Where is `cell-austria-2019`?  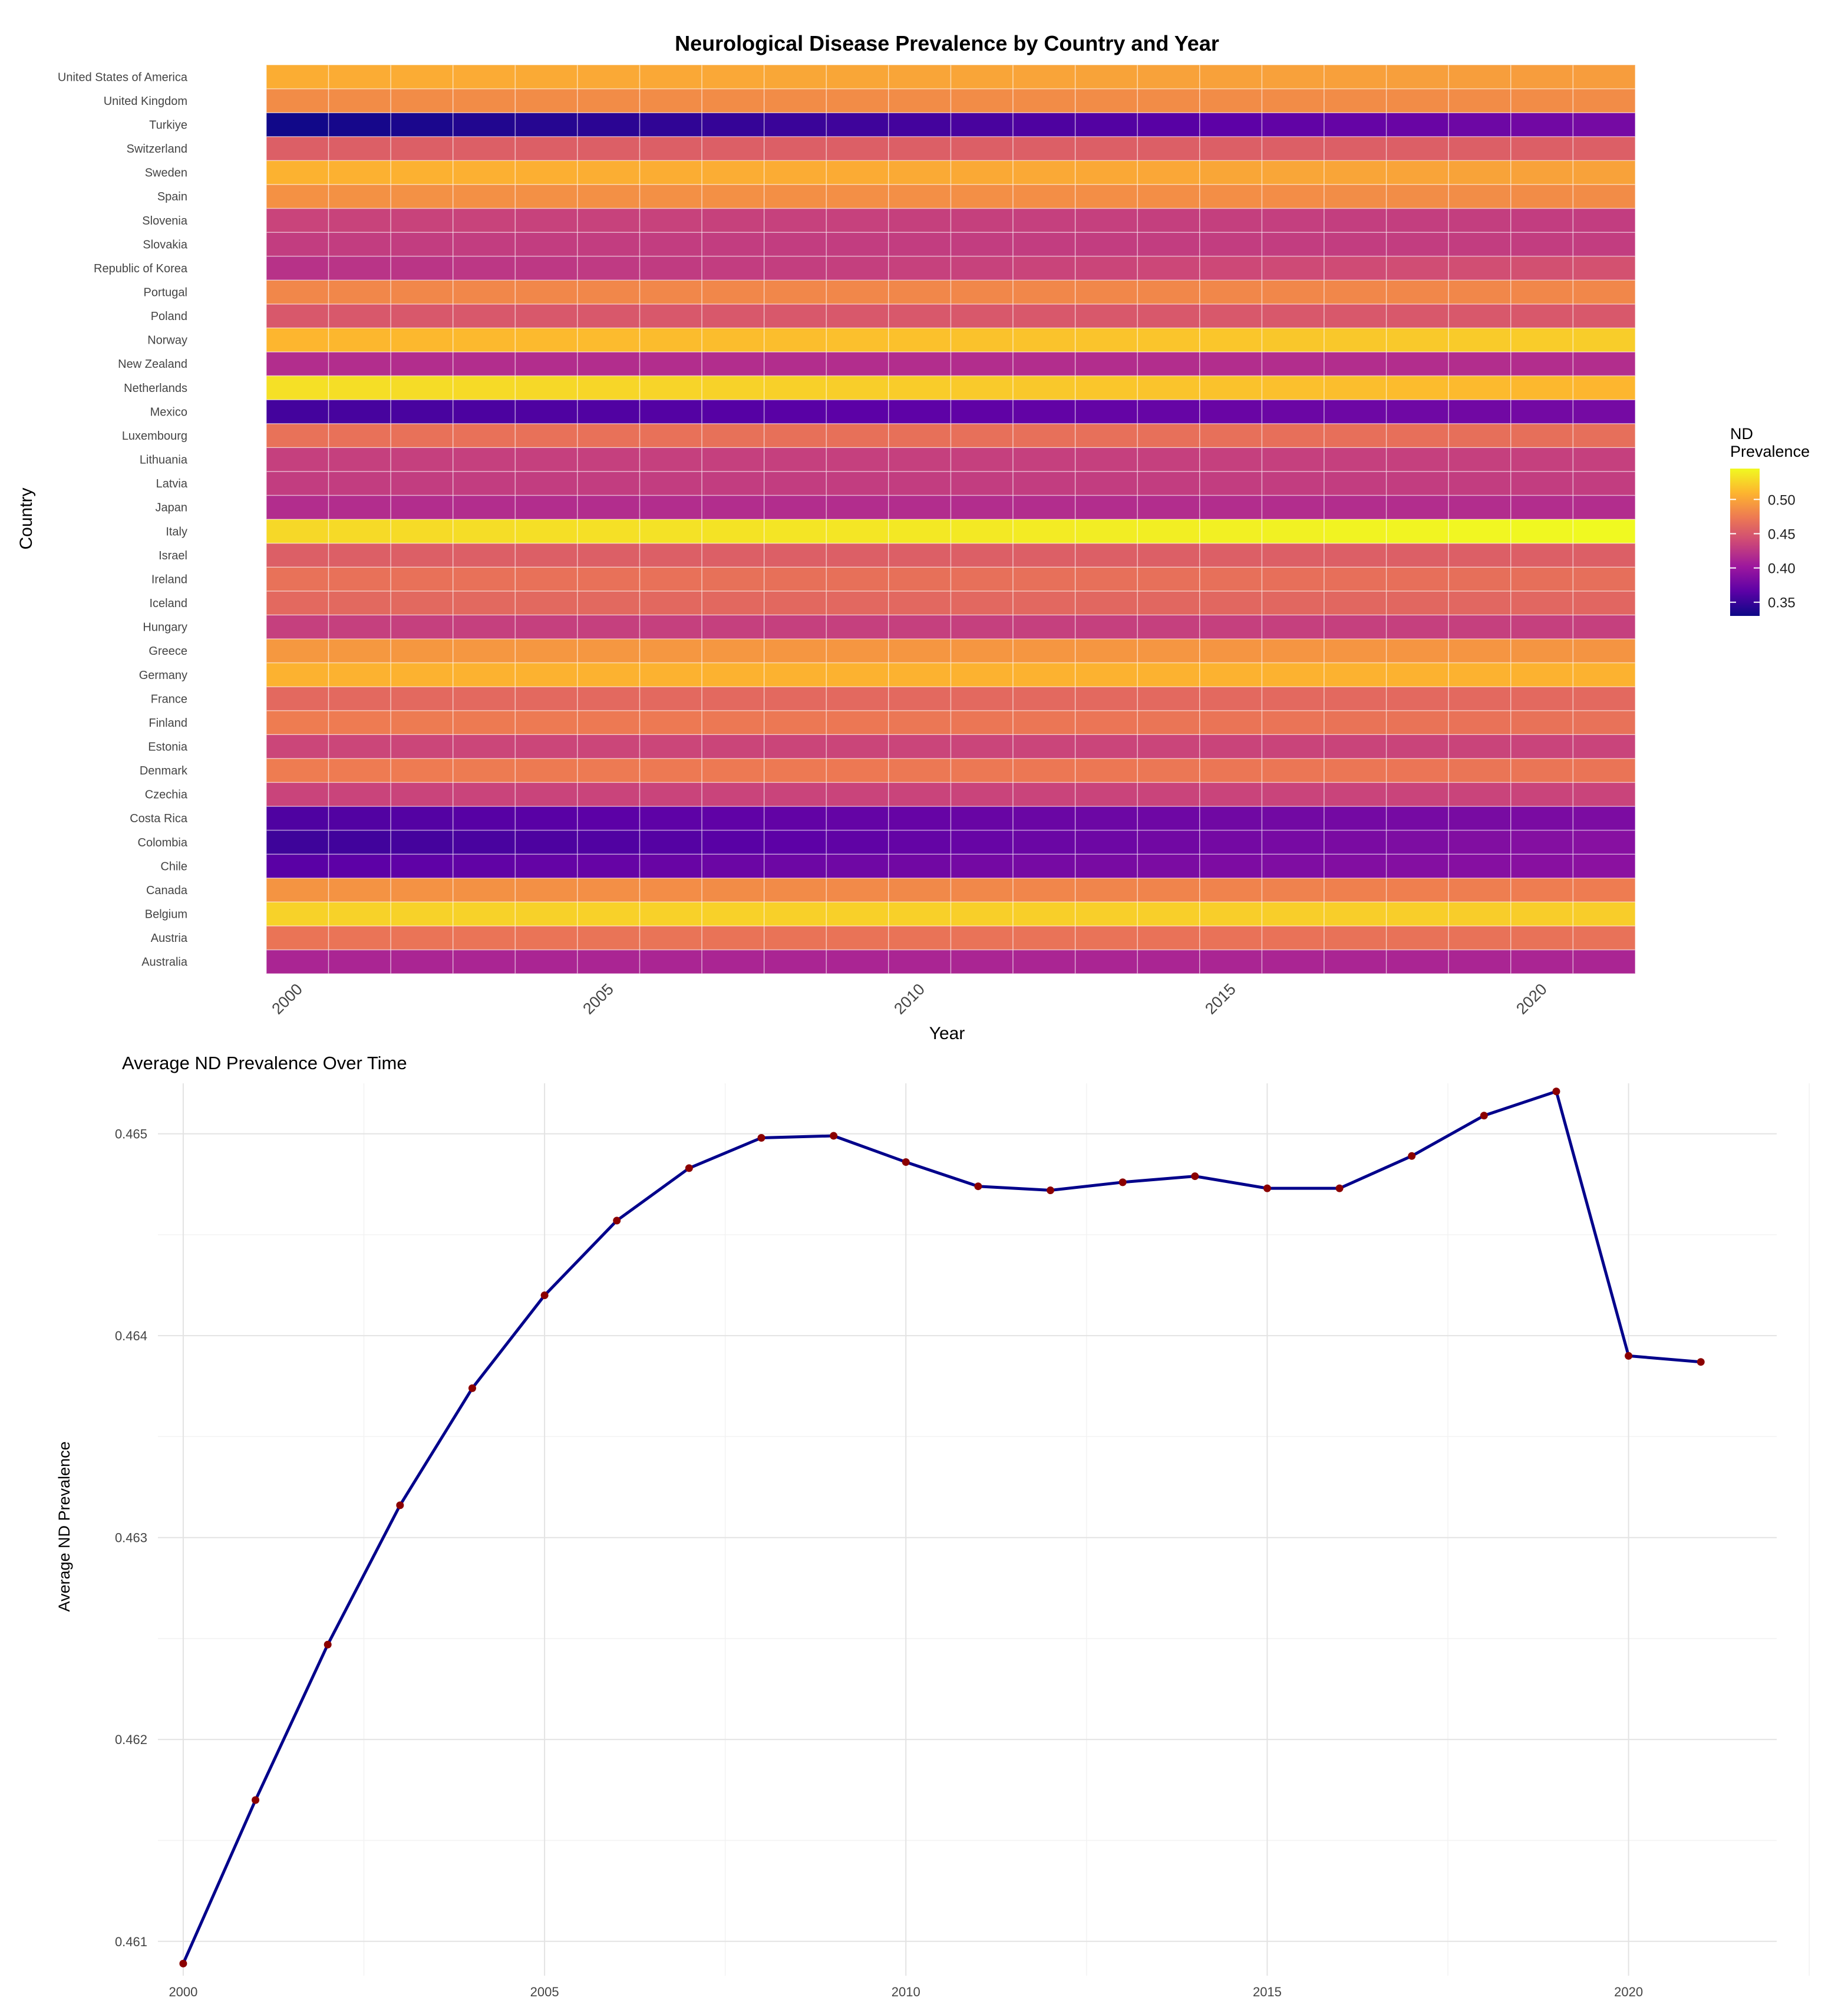 cell-austria-2019 is located at coordinates (1480, 938).